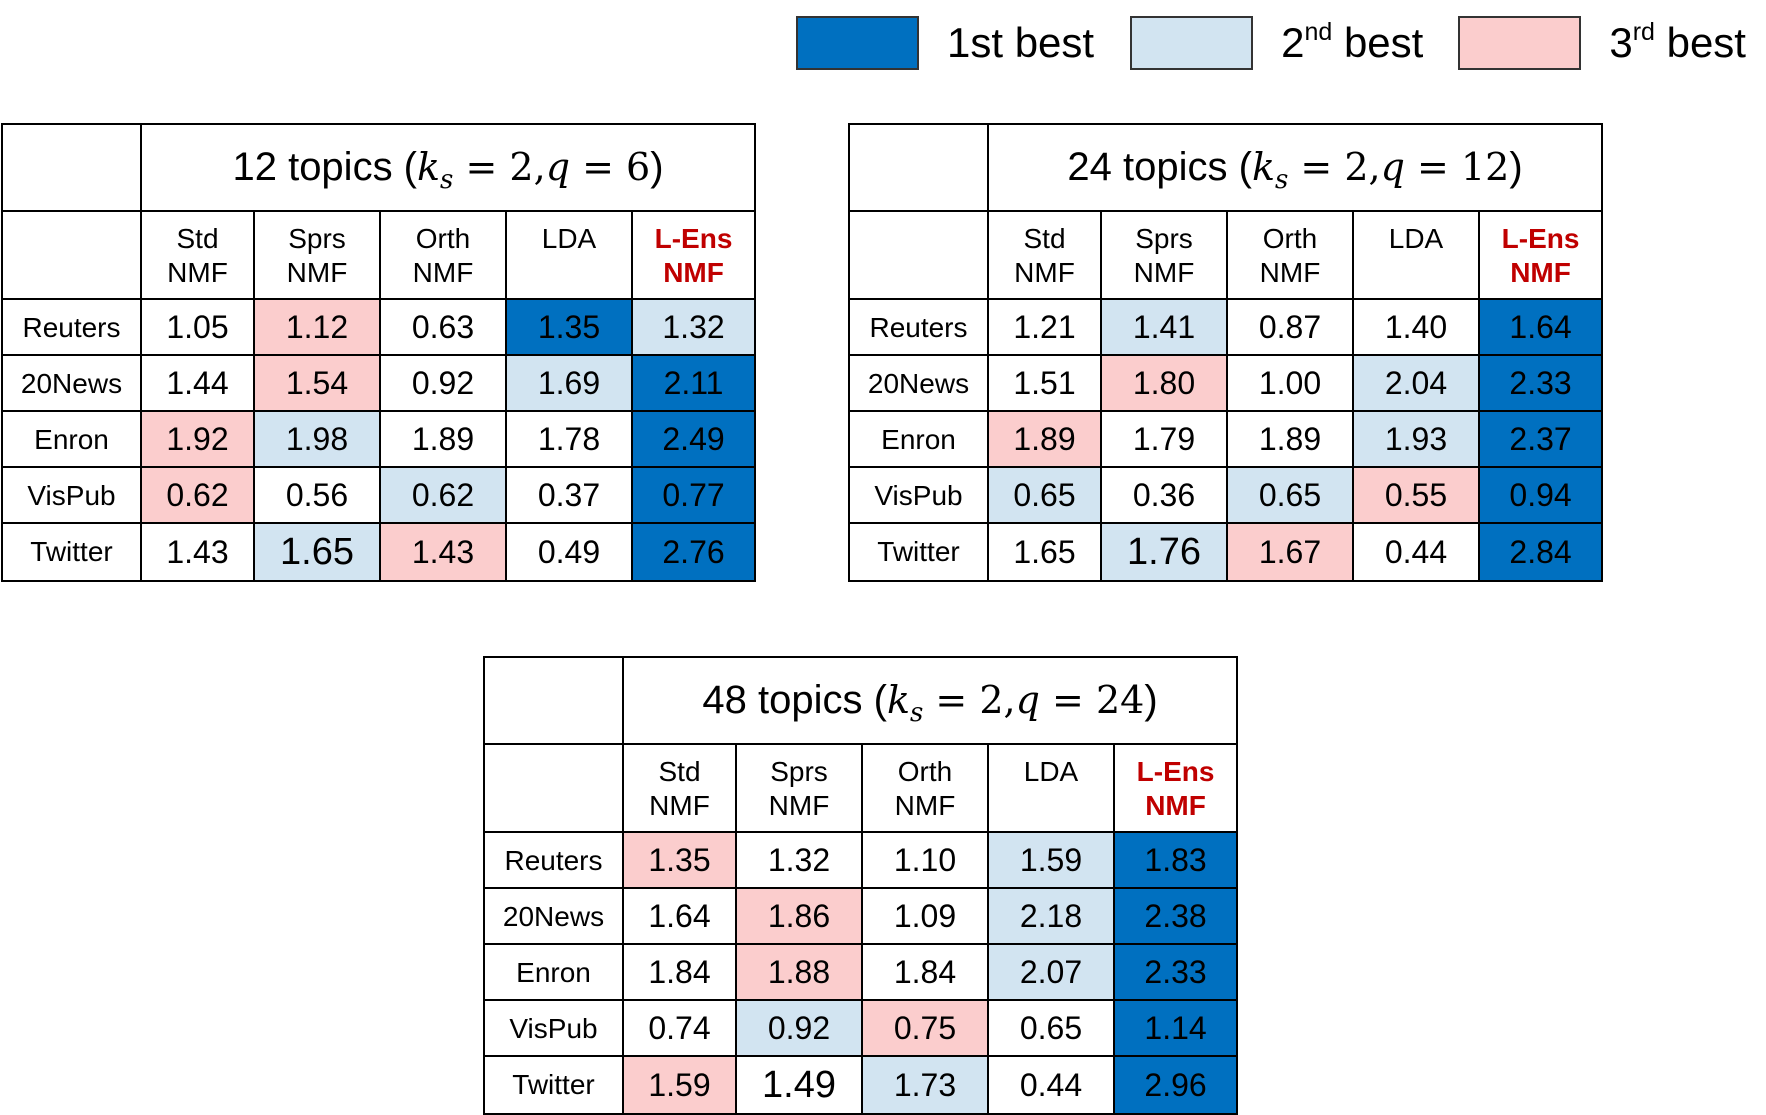 This screenshot has width=1766, height=1115. I want to click on table-title: 24 topics (ks = 2,q = 12), so click(1295, 167).